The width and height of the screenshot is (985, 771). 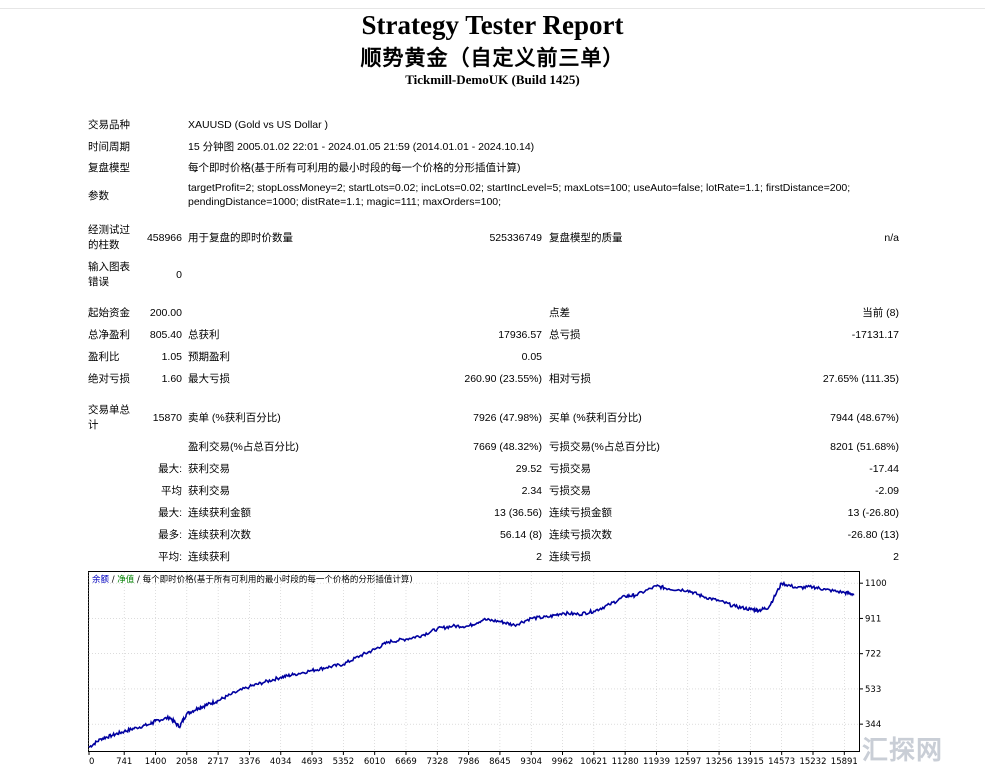 What do you see at coordinates (209, 379) in the screenshot?
I see `max-dd-label: 最大亏损` at bounding box center [209, 379].